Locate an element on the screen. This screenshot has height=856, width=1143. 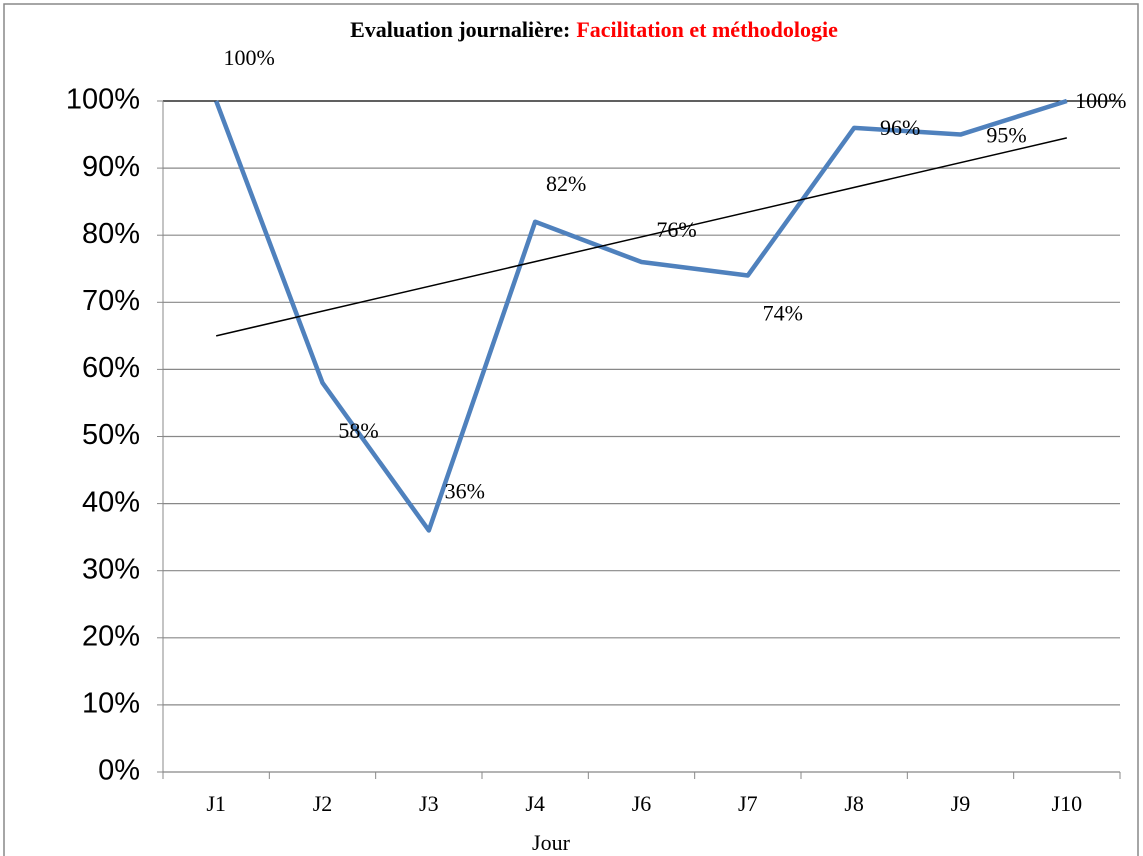
x-tick-label: J4 is located at coordinates (535, 803).